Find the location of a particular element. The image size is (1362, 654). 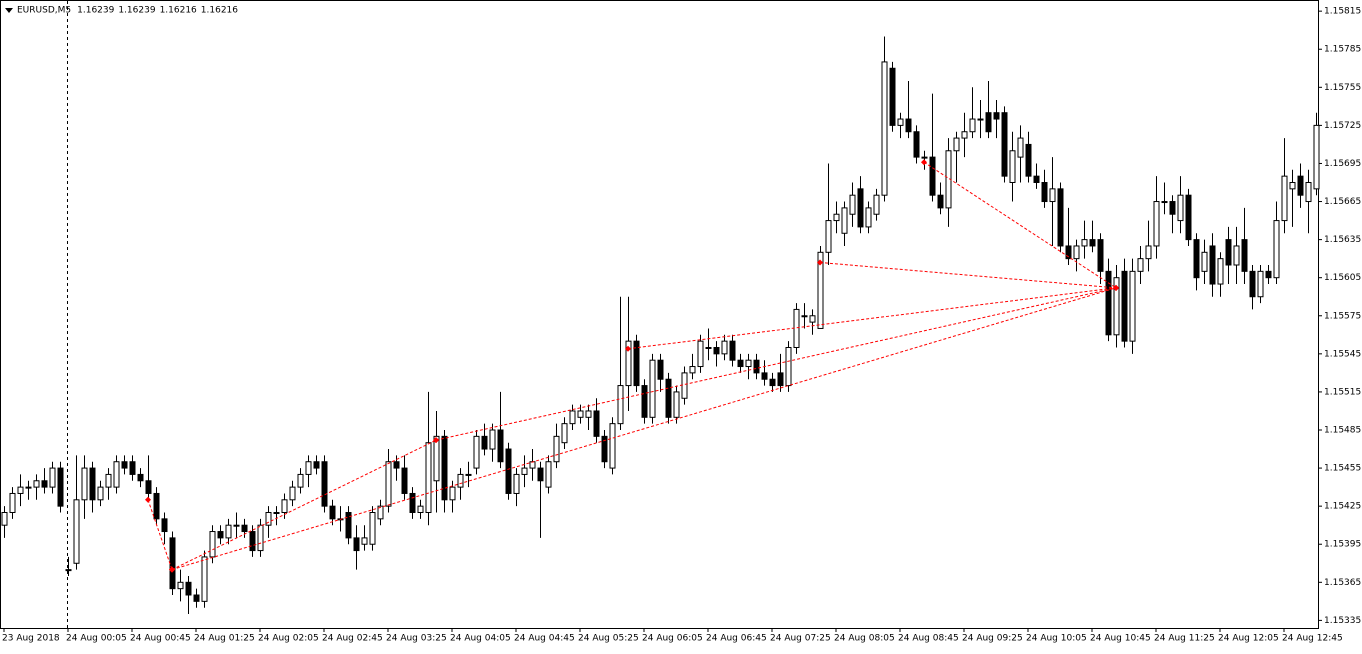

y-tick-label: 1.15425 is located at coordinates (1342, 507).